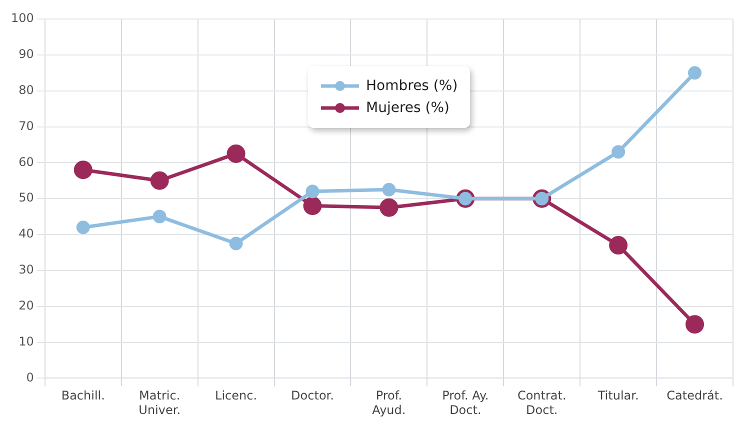  What do you see at coordinates (312, 395) in the screenshot?
I see `x-tick-label: Doctor.` at bounding box center [312, 395].